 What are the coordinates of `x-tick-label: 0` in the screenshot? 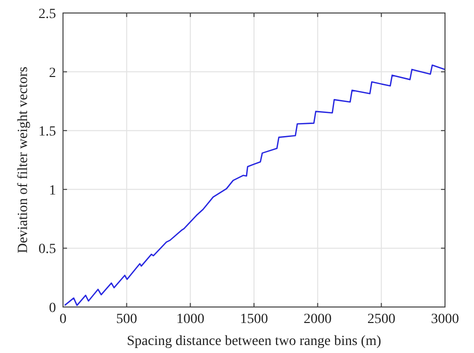 It's located at (63, 319).